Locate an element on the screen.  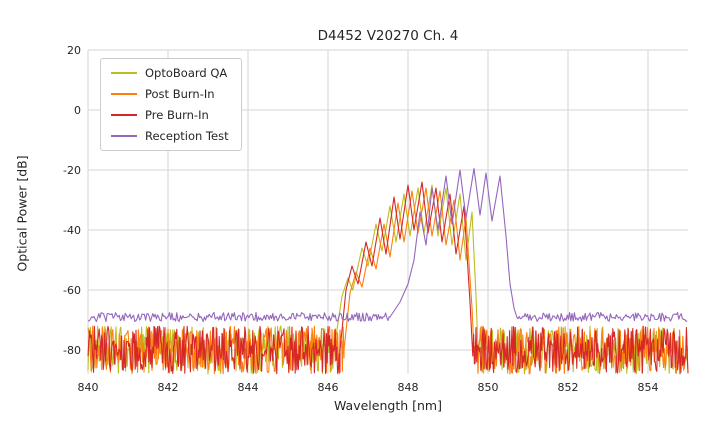
legend-item-optoboard-qa: OptoBoard QA is located at coordinates (170, 73).